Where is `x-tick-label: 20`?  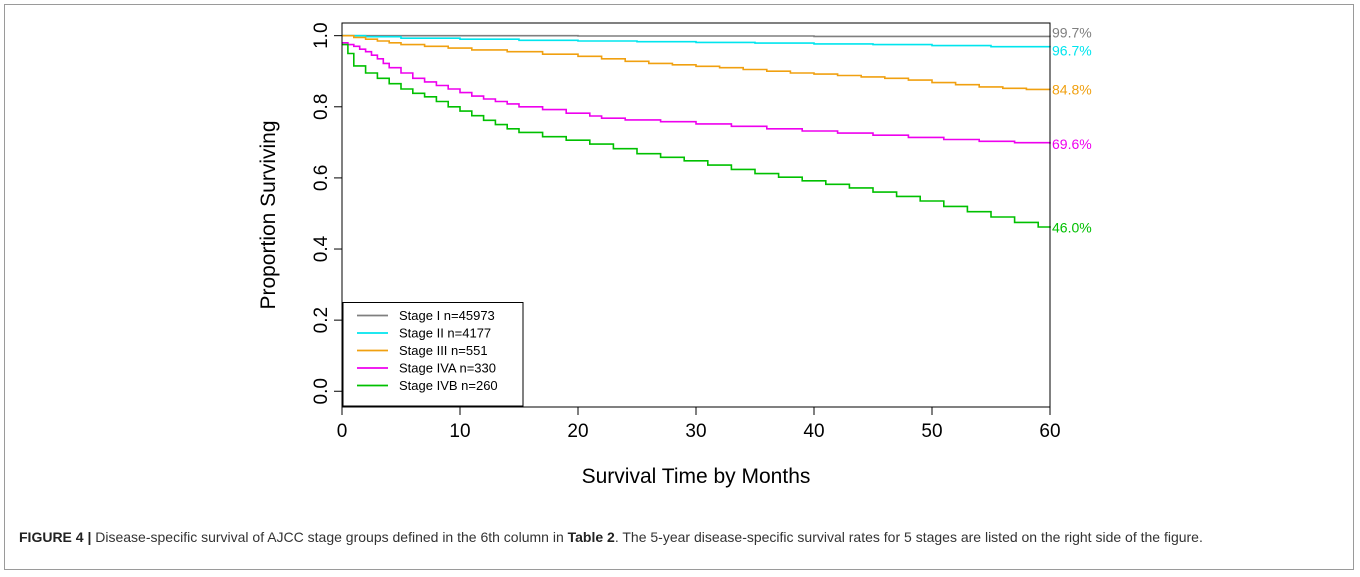
x-tick-label: 20 is located at coordinates (577, 431).